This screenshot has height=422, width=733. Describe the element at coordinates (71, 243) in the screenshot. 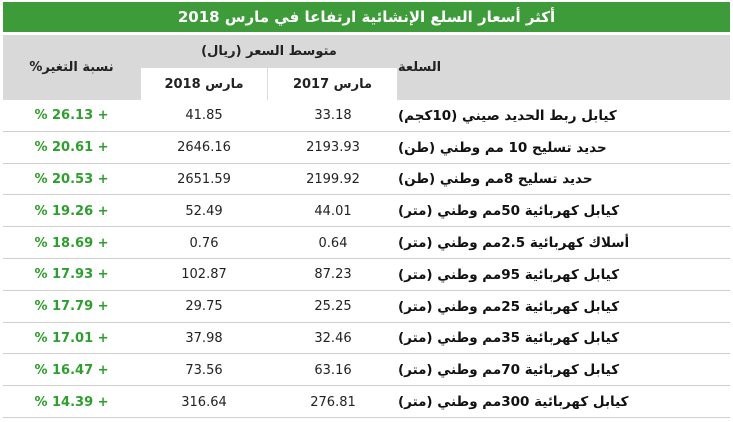

I see `change-percent: % 18.69 +` at that location.